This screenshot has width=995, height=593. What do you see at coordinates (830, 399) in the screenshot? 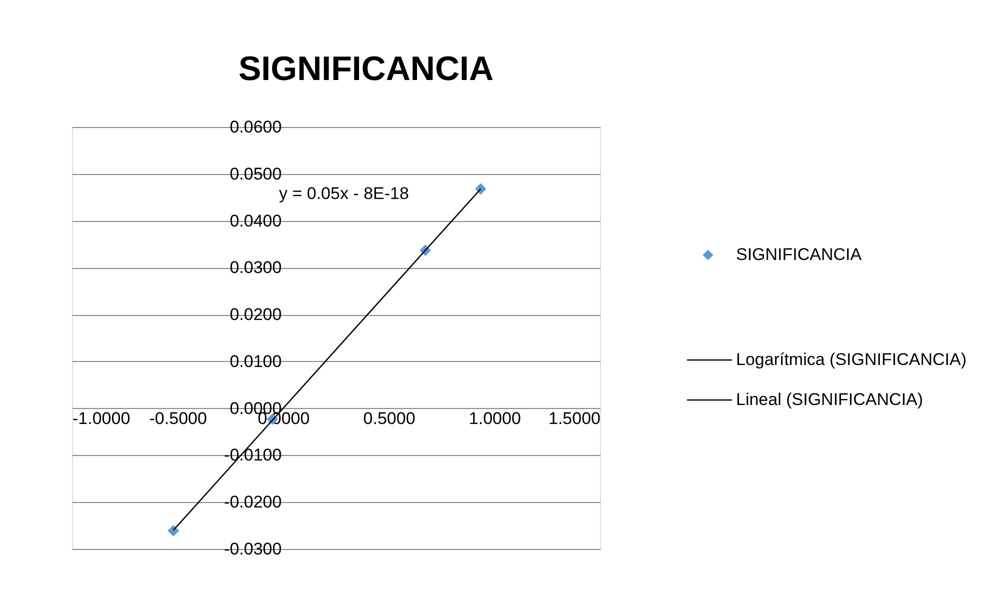
I see `legend-label: Lineal (SIGNIFICANCIA)` at bounding box center [830, 399].